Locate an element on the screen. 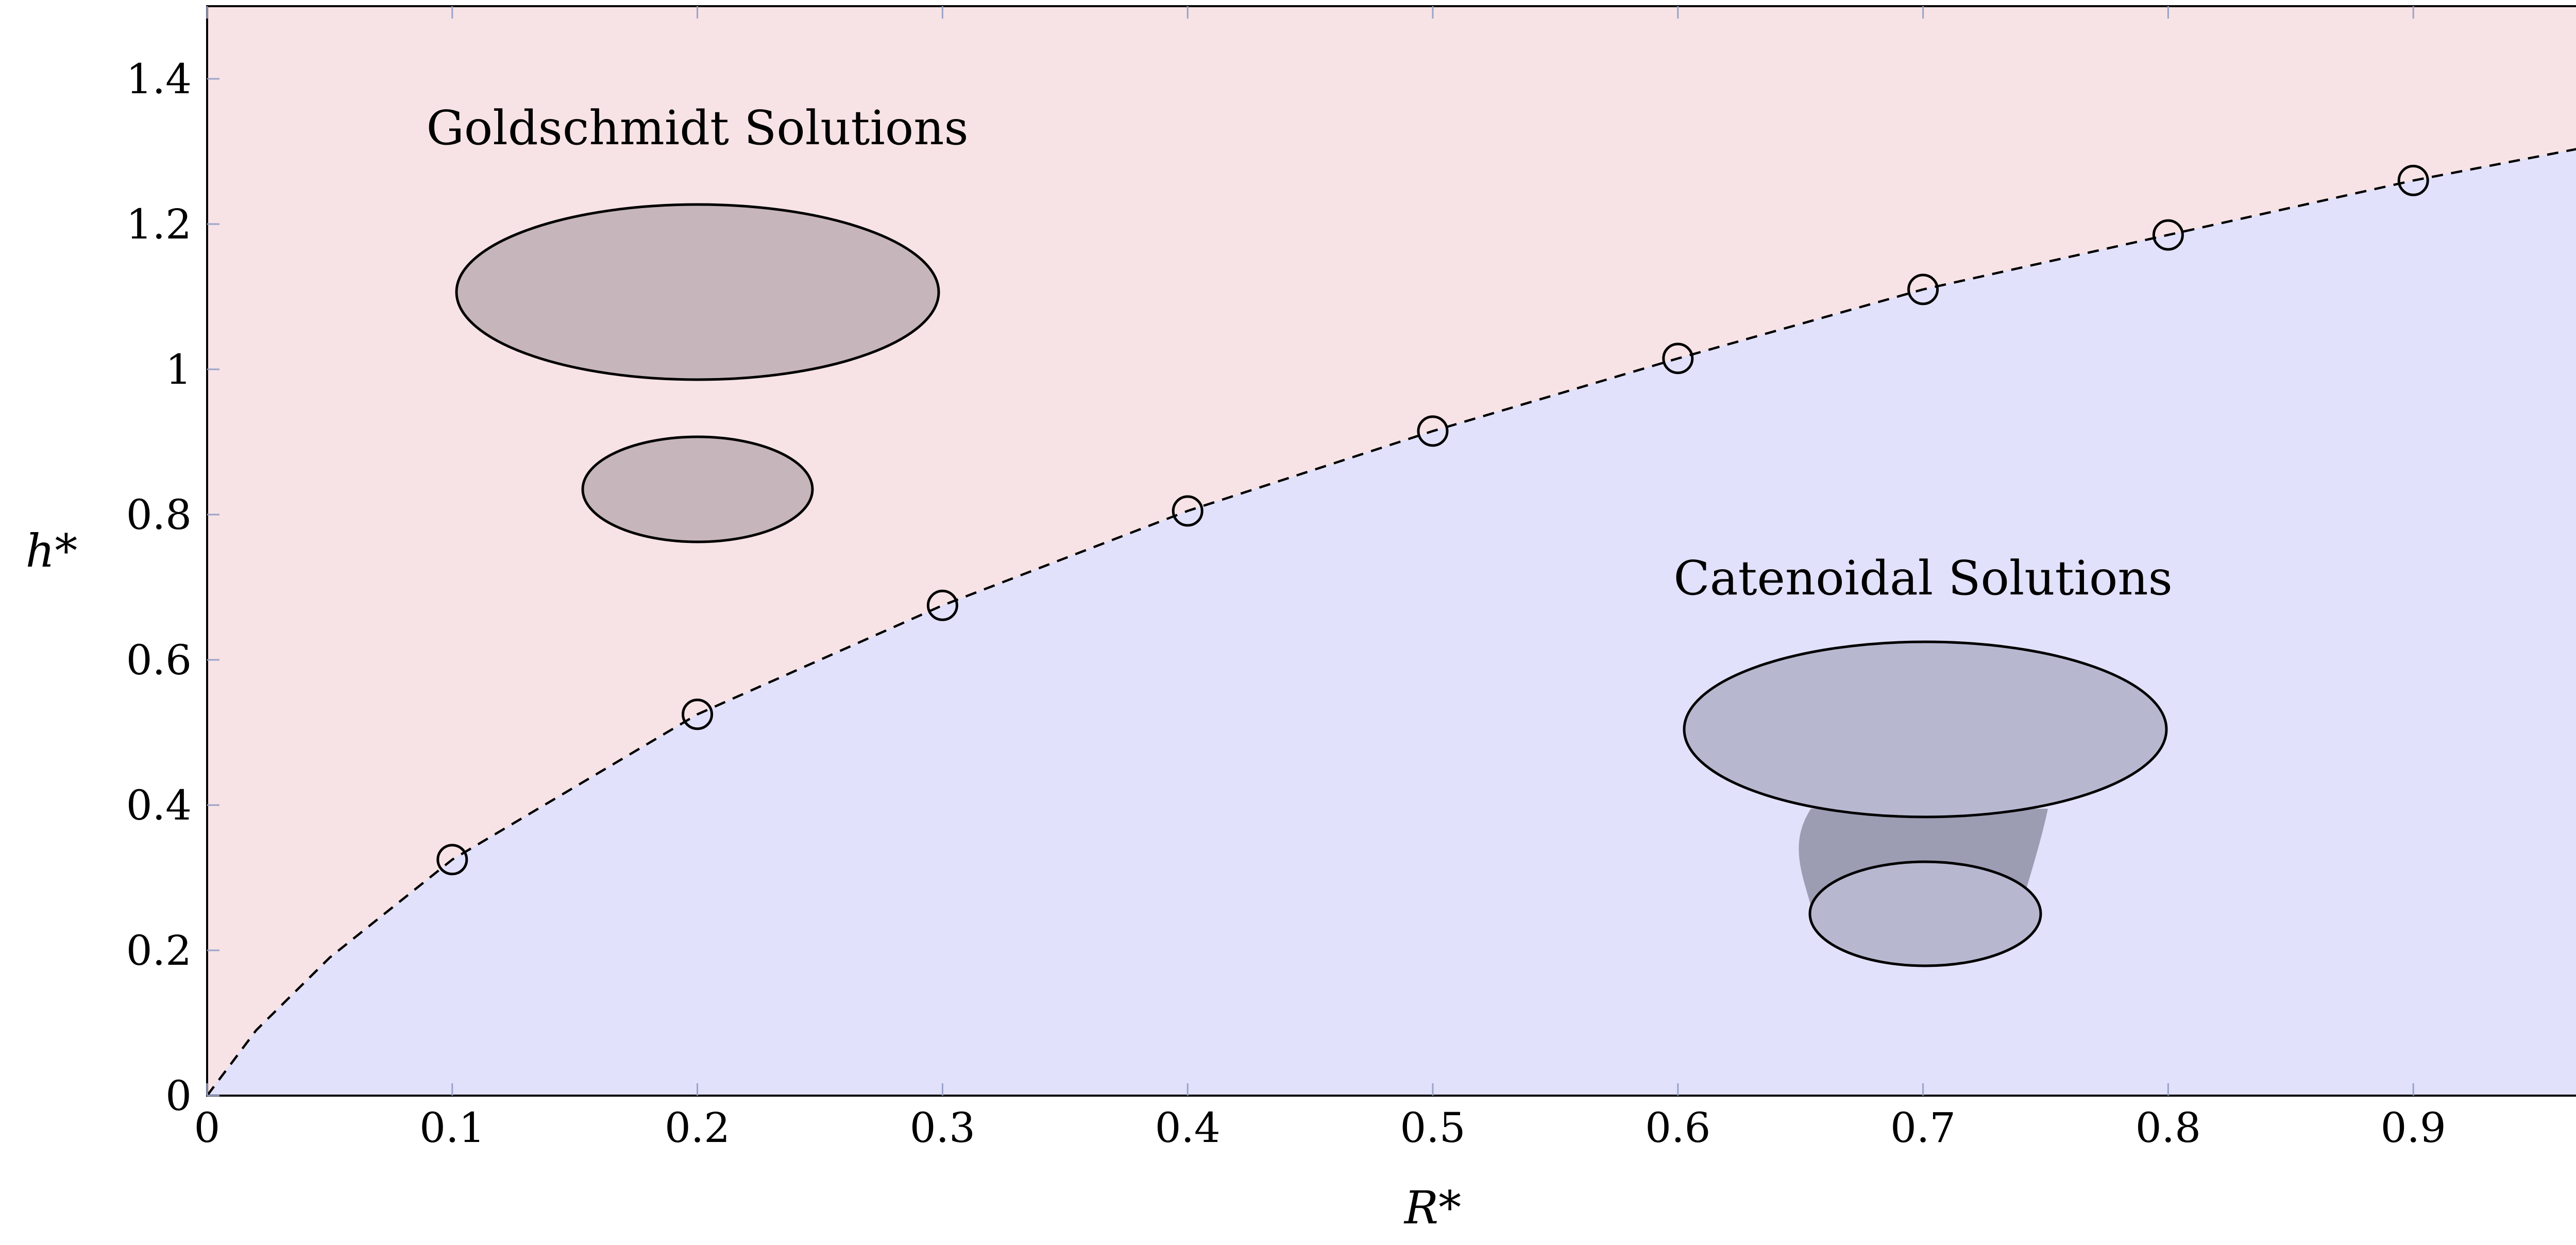 The height and width of the screenshot is (1245, 2576). catenoid-top-rim is located at coordinates (1925, 729).